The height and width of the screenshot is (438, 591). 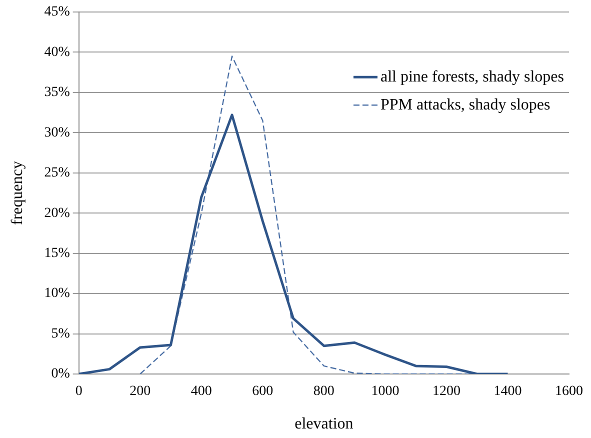 I want to click on y-tick-label: 15%, so click(x=57, y=254).